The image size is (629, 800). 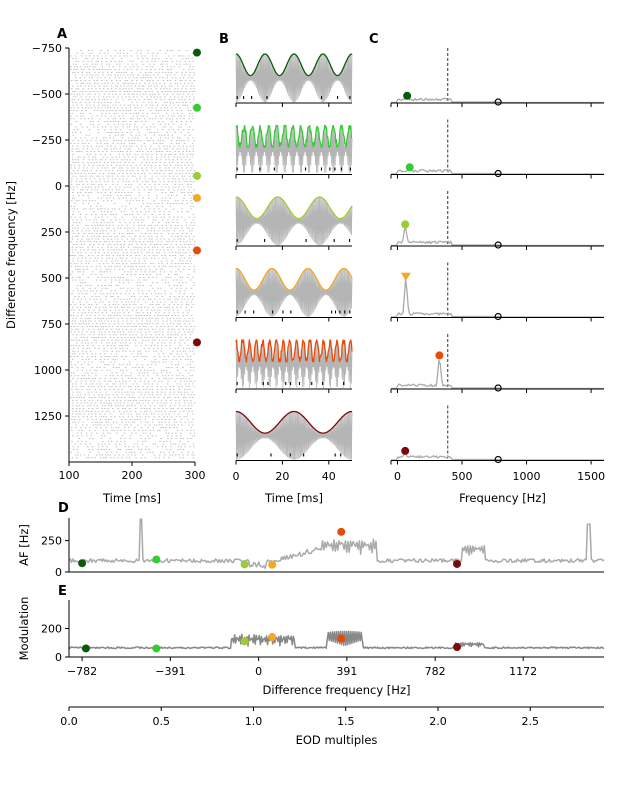 What do you see at coordinates (341, 638) in the screenshot?
I see `modulation-point` at bounding box center [341, 638].